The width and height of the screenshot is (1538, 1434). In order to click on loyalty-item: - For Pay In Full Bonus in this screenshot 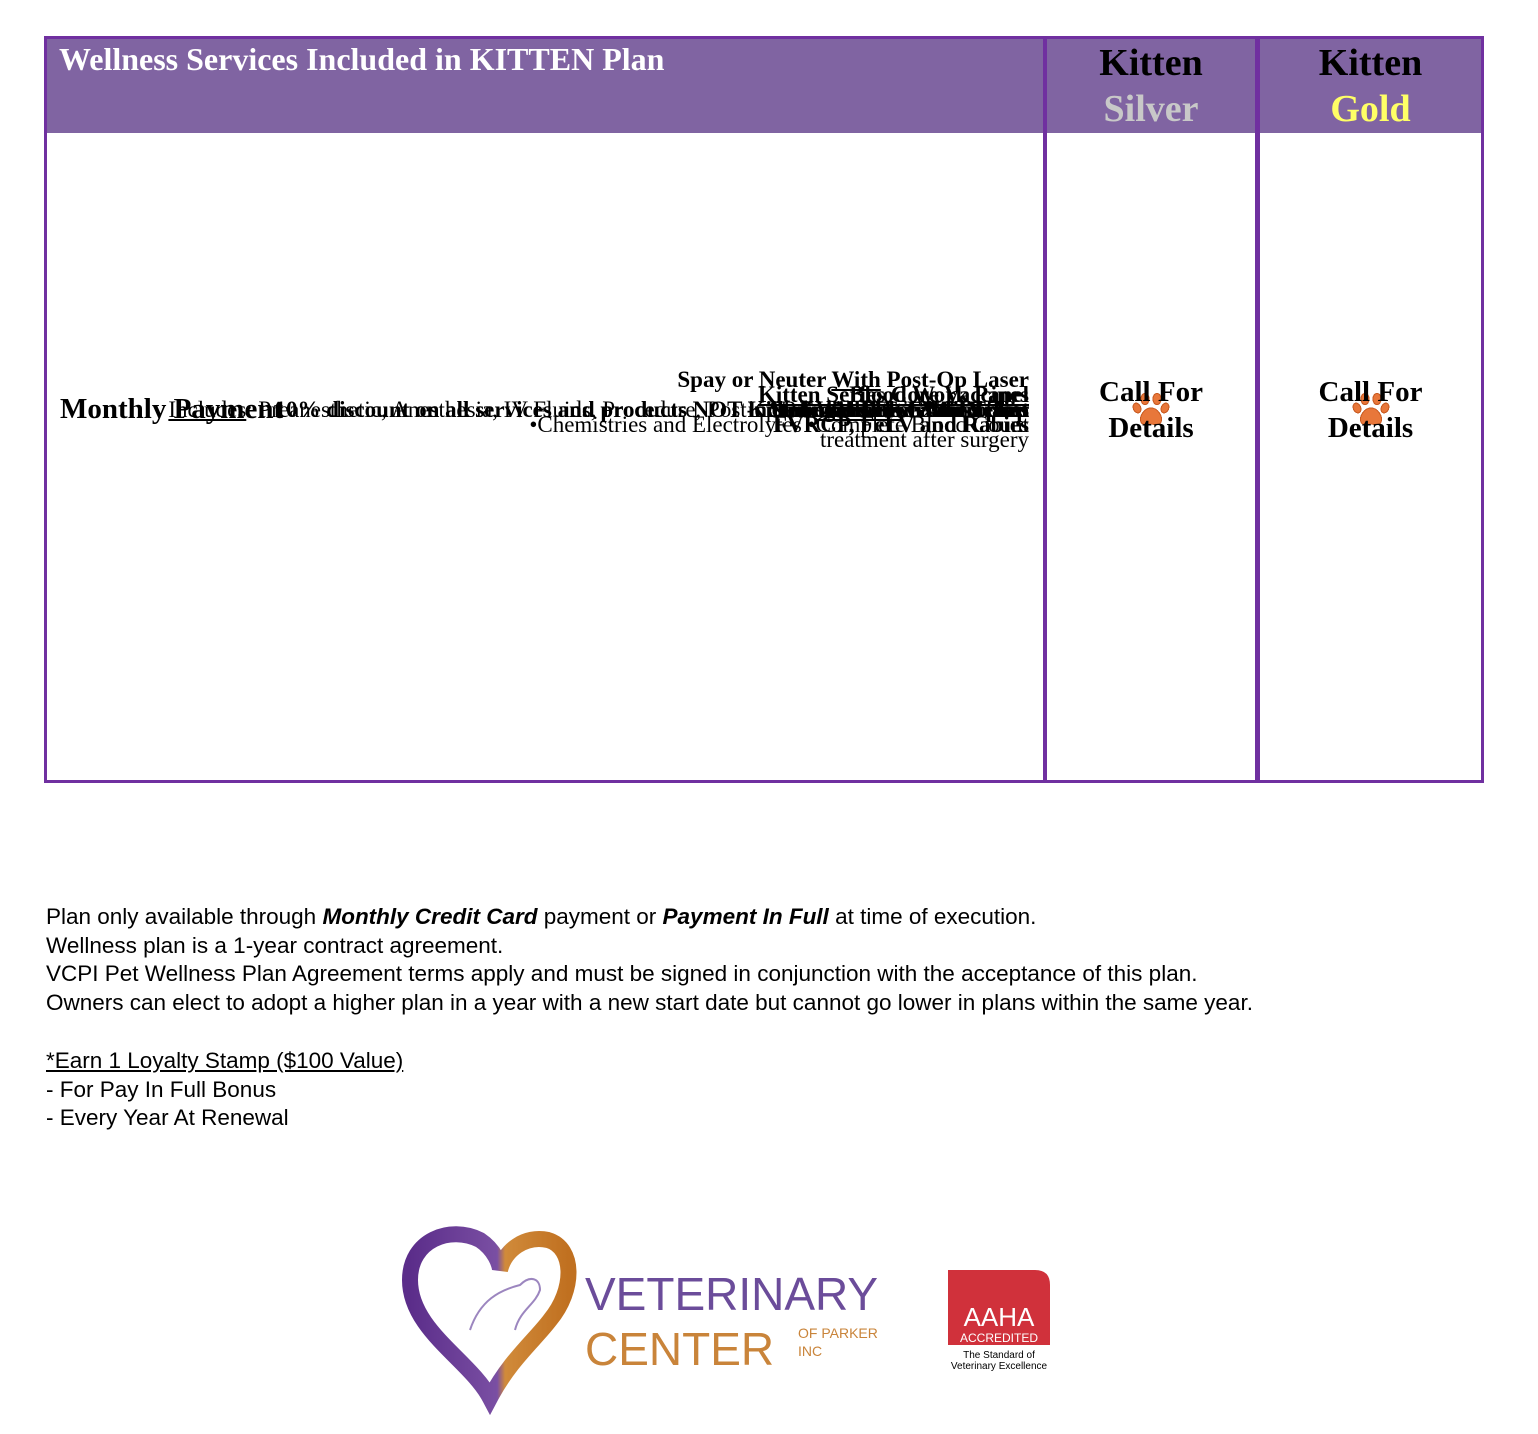, I will do `click(161, 1089)`.